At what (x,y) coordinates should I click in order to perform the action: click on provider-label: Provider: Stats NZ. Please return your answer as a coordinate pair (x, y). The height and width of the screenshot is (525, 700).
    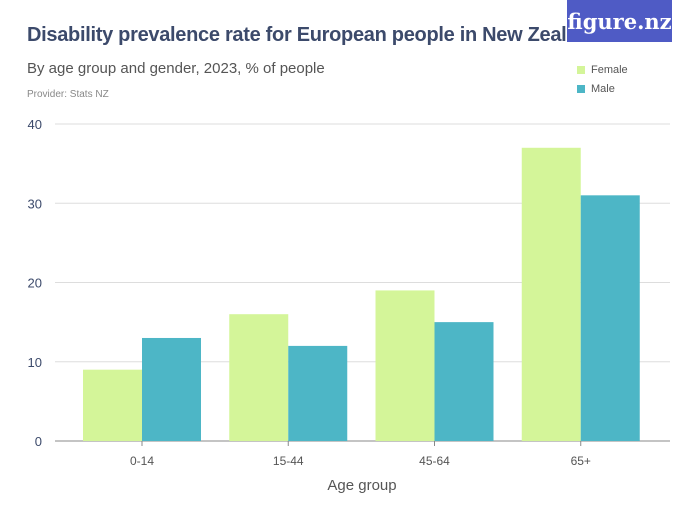
    Looking at the image, I should click on (68, 94).